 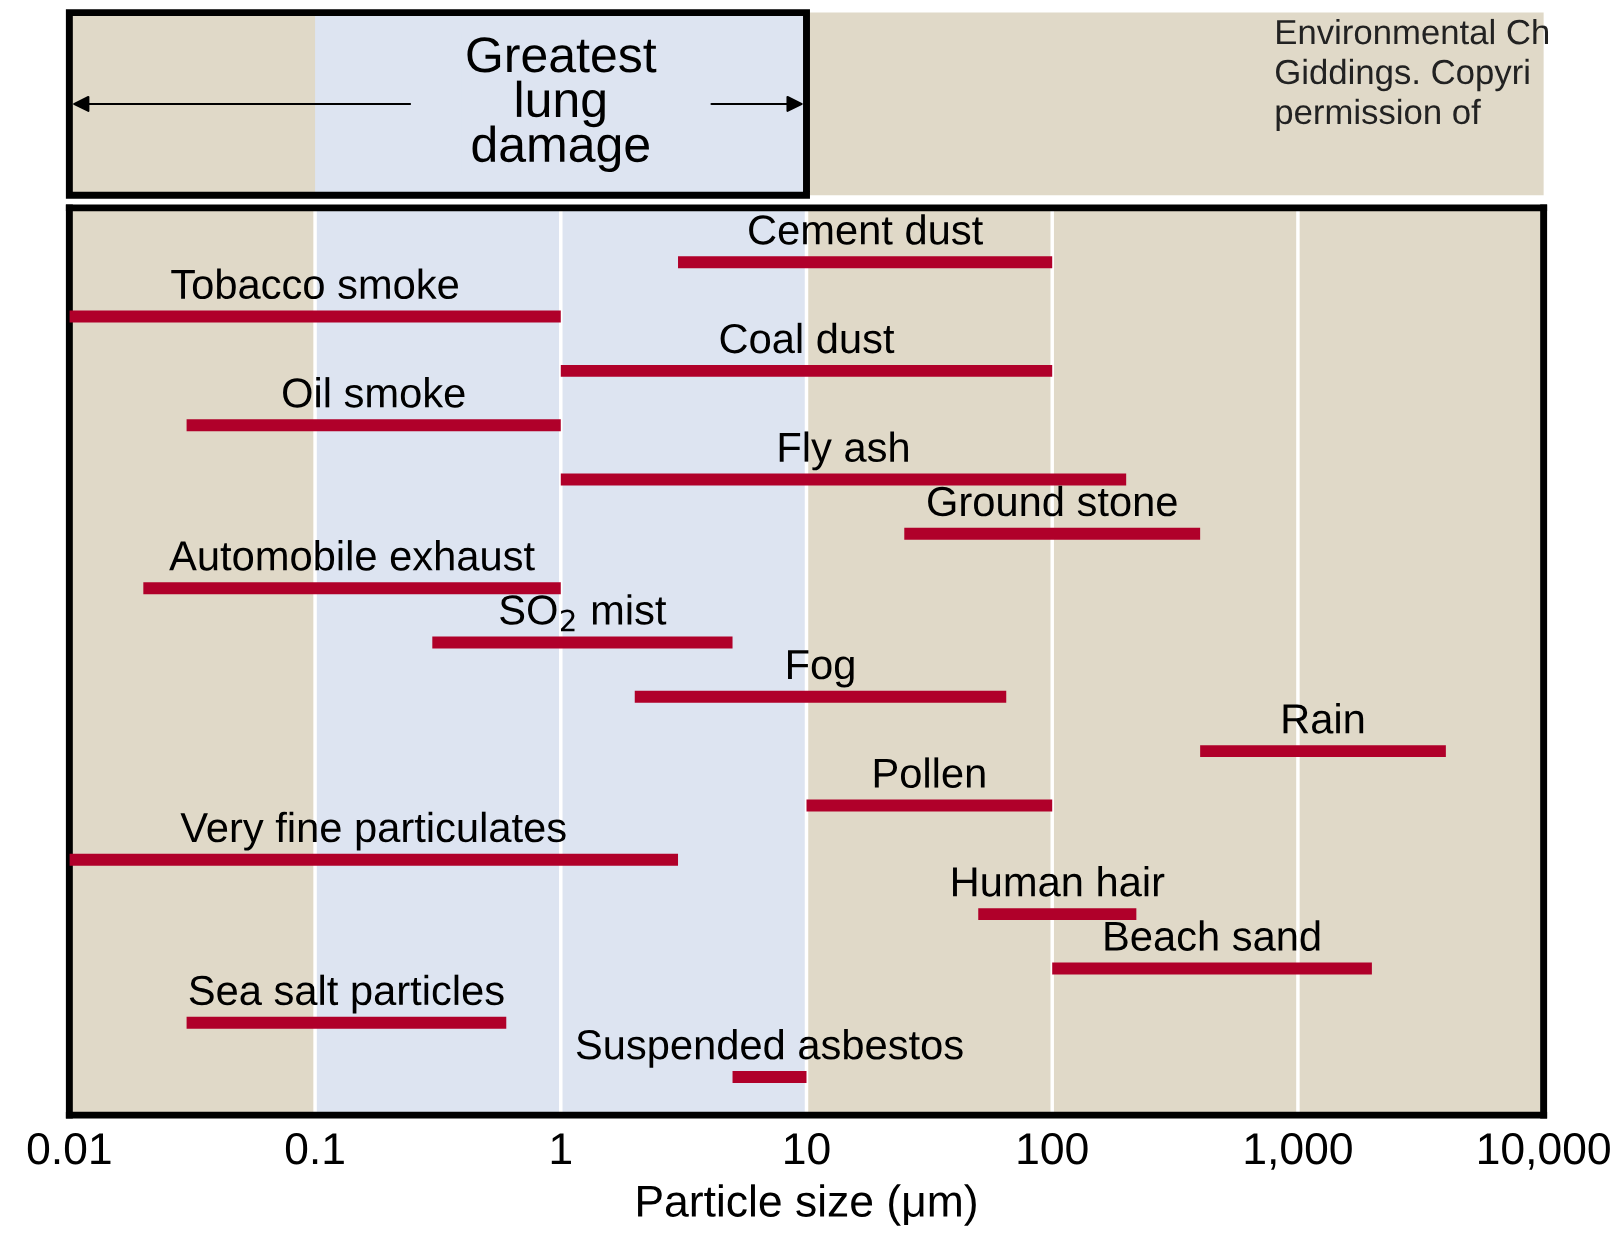 What do you see at coordinates (1053, 1148) in the screenshot?
I see `x-tick-label: 100` at bounding box center [1053, 1148].